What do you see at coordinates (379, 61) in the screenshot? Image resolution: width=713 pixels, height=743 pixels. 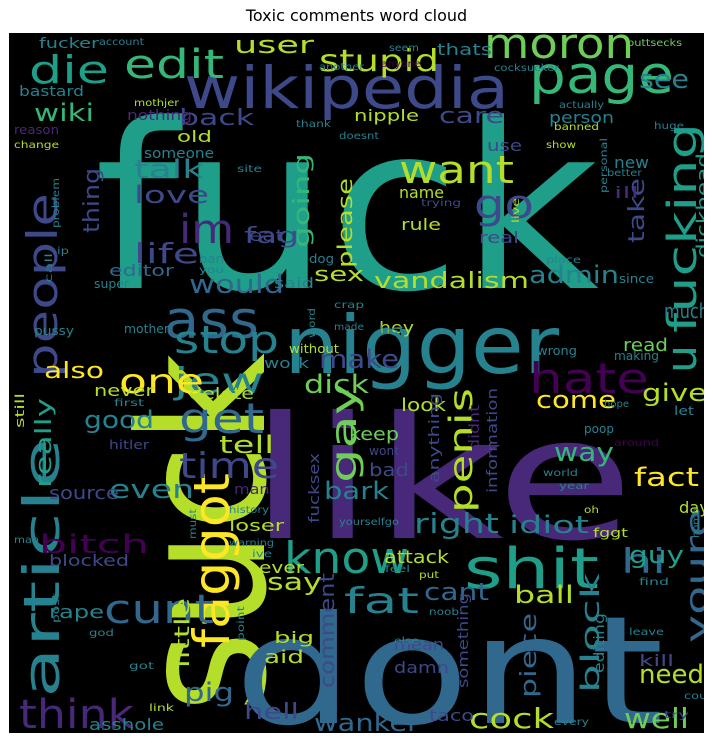 I see `word-stupid: stupid` at bounding box center [379, 61].